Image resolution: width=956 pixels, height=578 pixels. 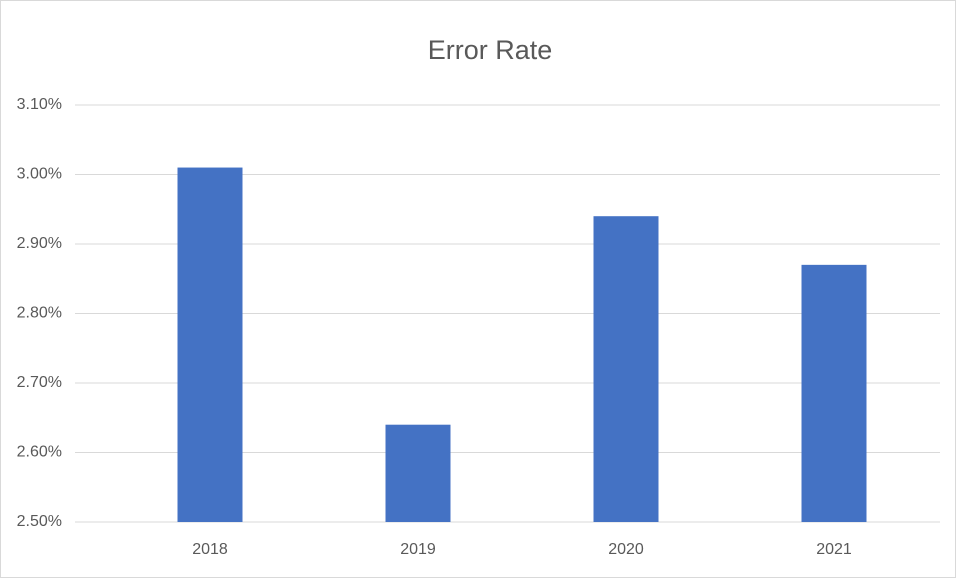 I want to click on chart-title: Error Rate, so click(x=490, y=50).